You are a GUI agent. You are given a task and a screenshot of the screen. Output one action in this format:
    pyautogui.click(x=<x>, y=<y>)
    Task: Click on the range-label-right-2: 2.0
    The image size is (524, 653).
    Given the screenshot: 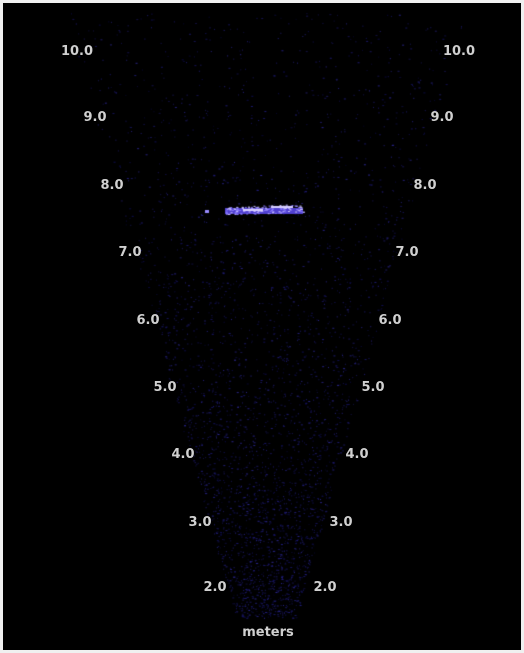 What is the action you would take?
    pyautogui.click(x=325, y=587)
    